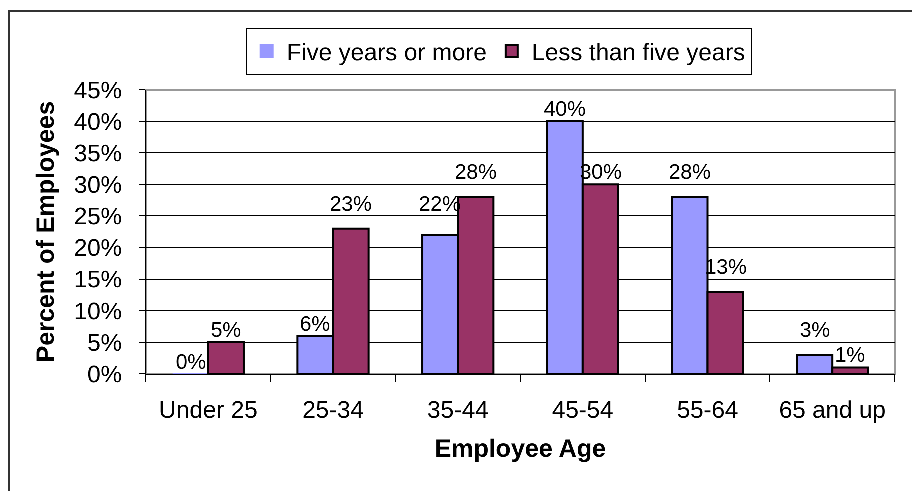 Image resolution: width=912 pixels, height=491 pixels. Describe the element at coordinates (98, 248) in the screenshot. I see `y-tick-label: 20%` at that location.